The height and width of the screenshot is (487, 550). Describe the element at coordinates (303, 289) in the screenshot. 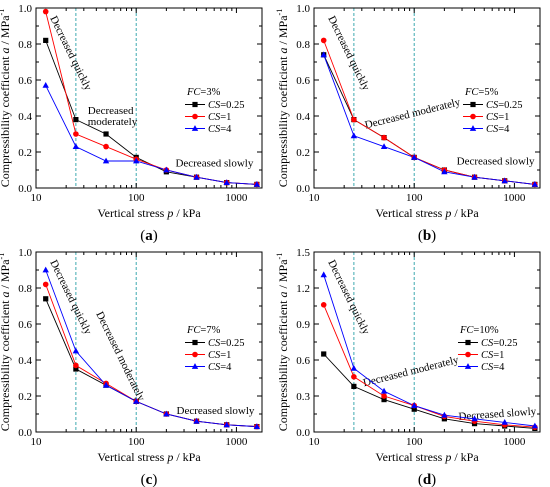

I see `y-tick-label: 1.2` at that location.